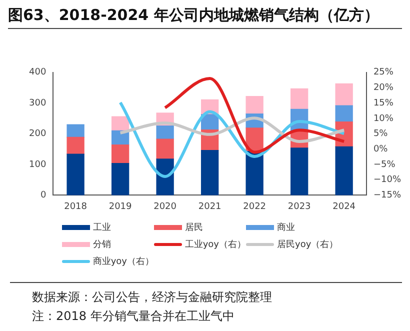  What do you see at coordinates (384, 165) in the screenshot?
I see `y2-tick-label: −5%` at bounding box center [384, 165].